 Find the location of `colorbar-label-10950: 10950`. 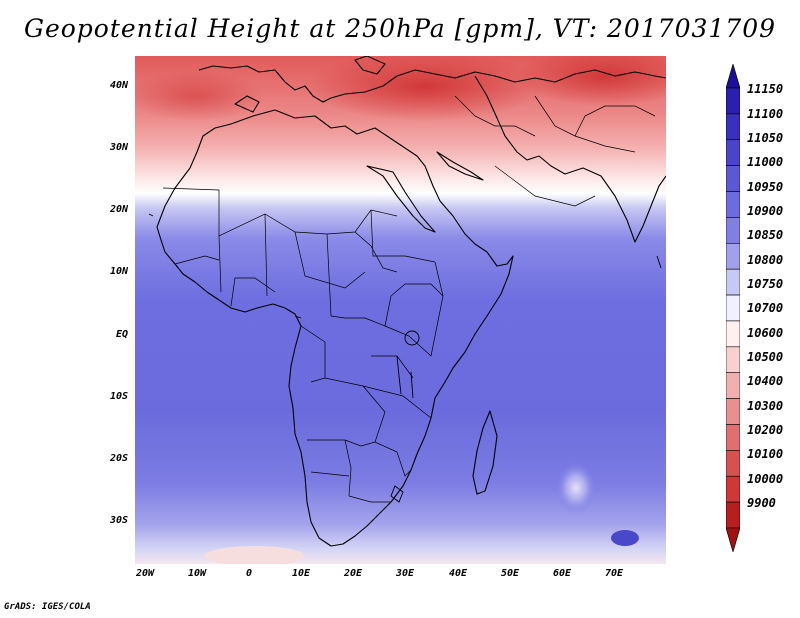

colorbar-label-10950: 10950 is located at coordinates (765, 187).